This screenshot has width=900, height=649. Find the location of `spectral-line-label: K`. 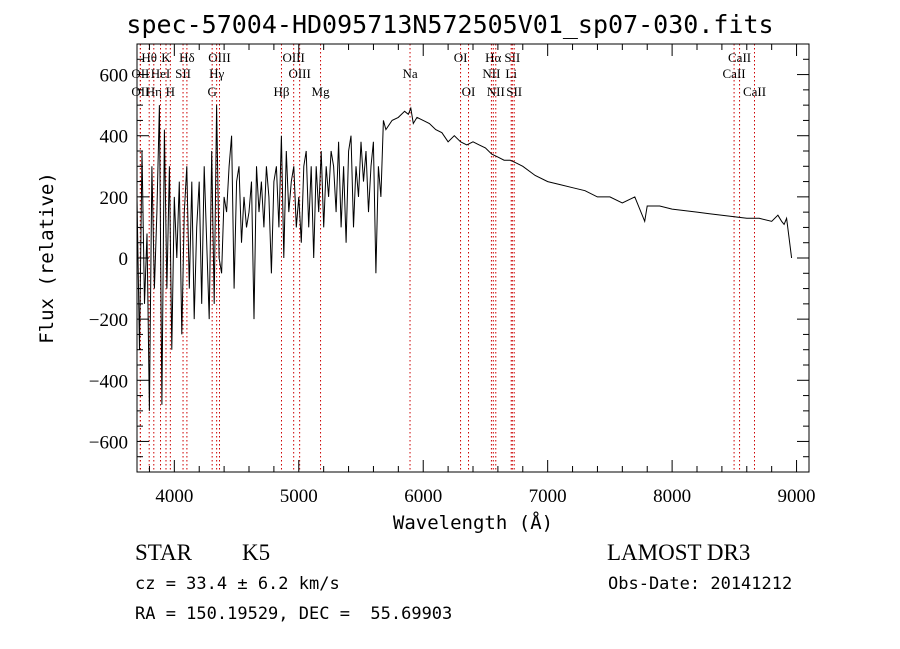

spectral-line-label: K is located at coordinates (166, 57).